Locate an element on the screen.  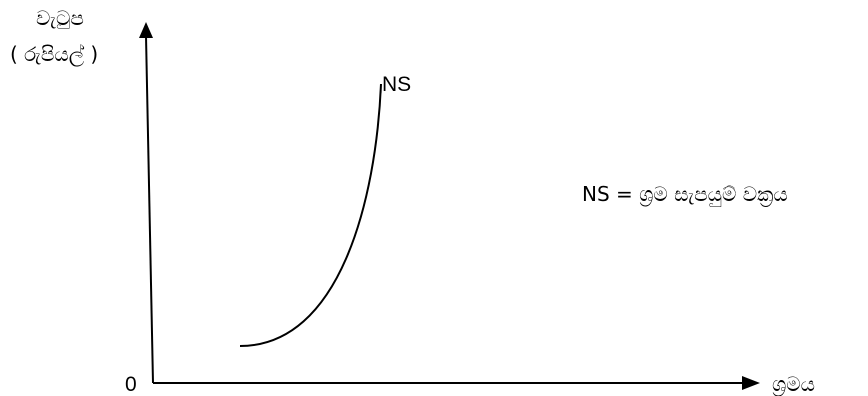
y-axis-title-wage: වැටුප is located at coordinates (60, 18).